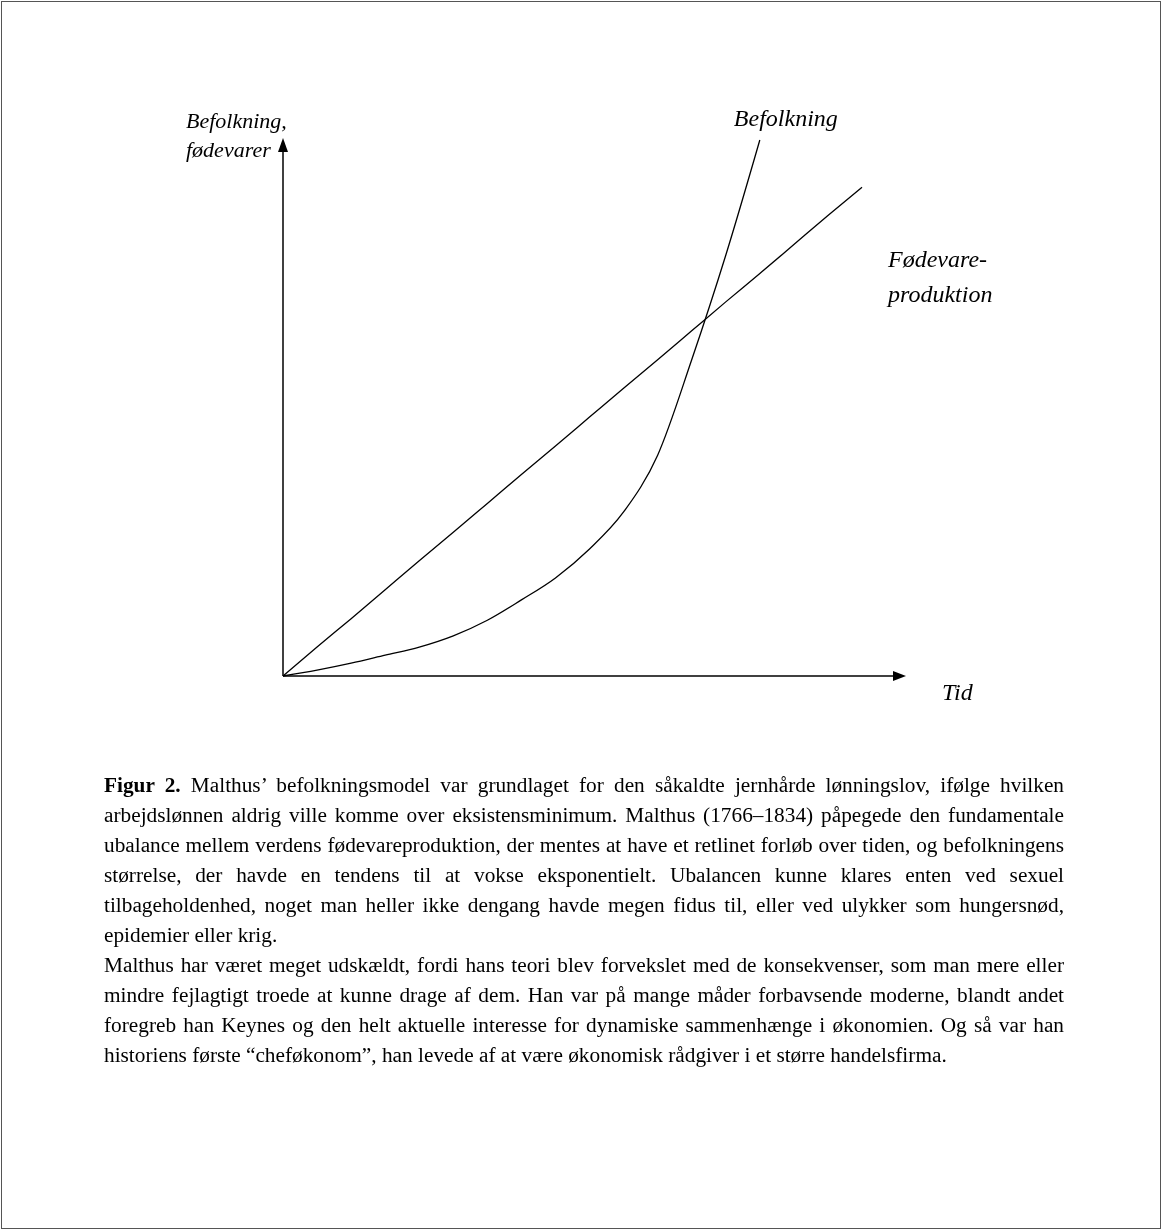  I want to click on x-axis-title: Tid, so click(958, 692).